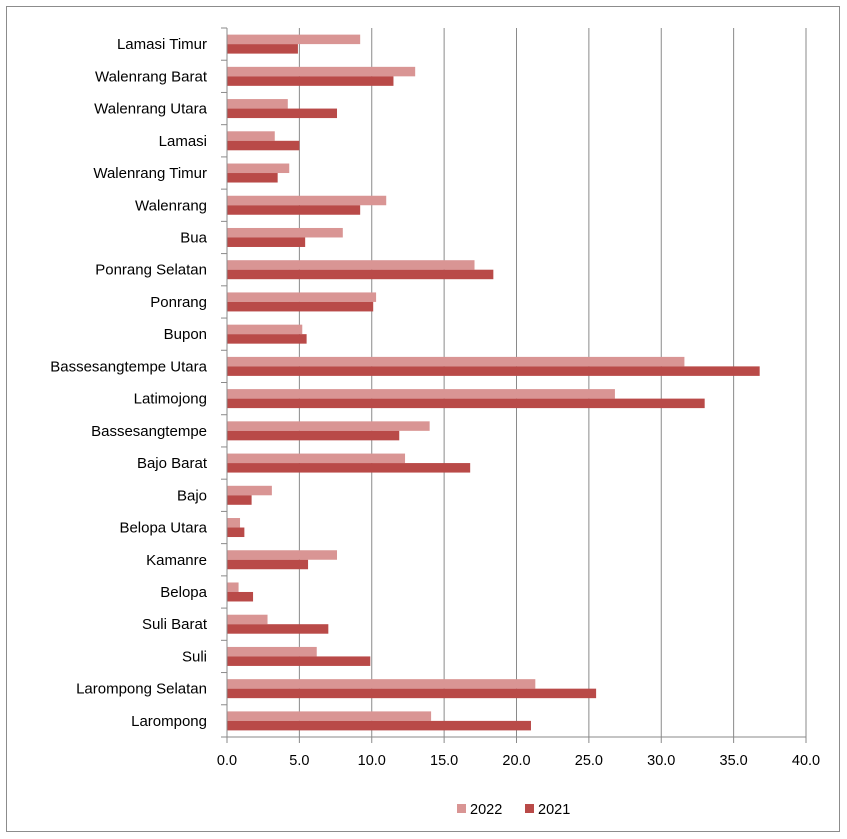 The height and width of the screenshot is (839, 847). Describe the element at coordinates (227, 761) in the screenshot. I see `x-tick-label: 0.0` at that location.